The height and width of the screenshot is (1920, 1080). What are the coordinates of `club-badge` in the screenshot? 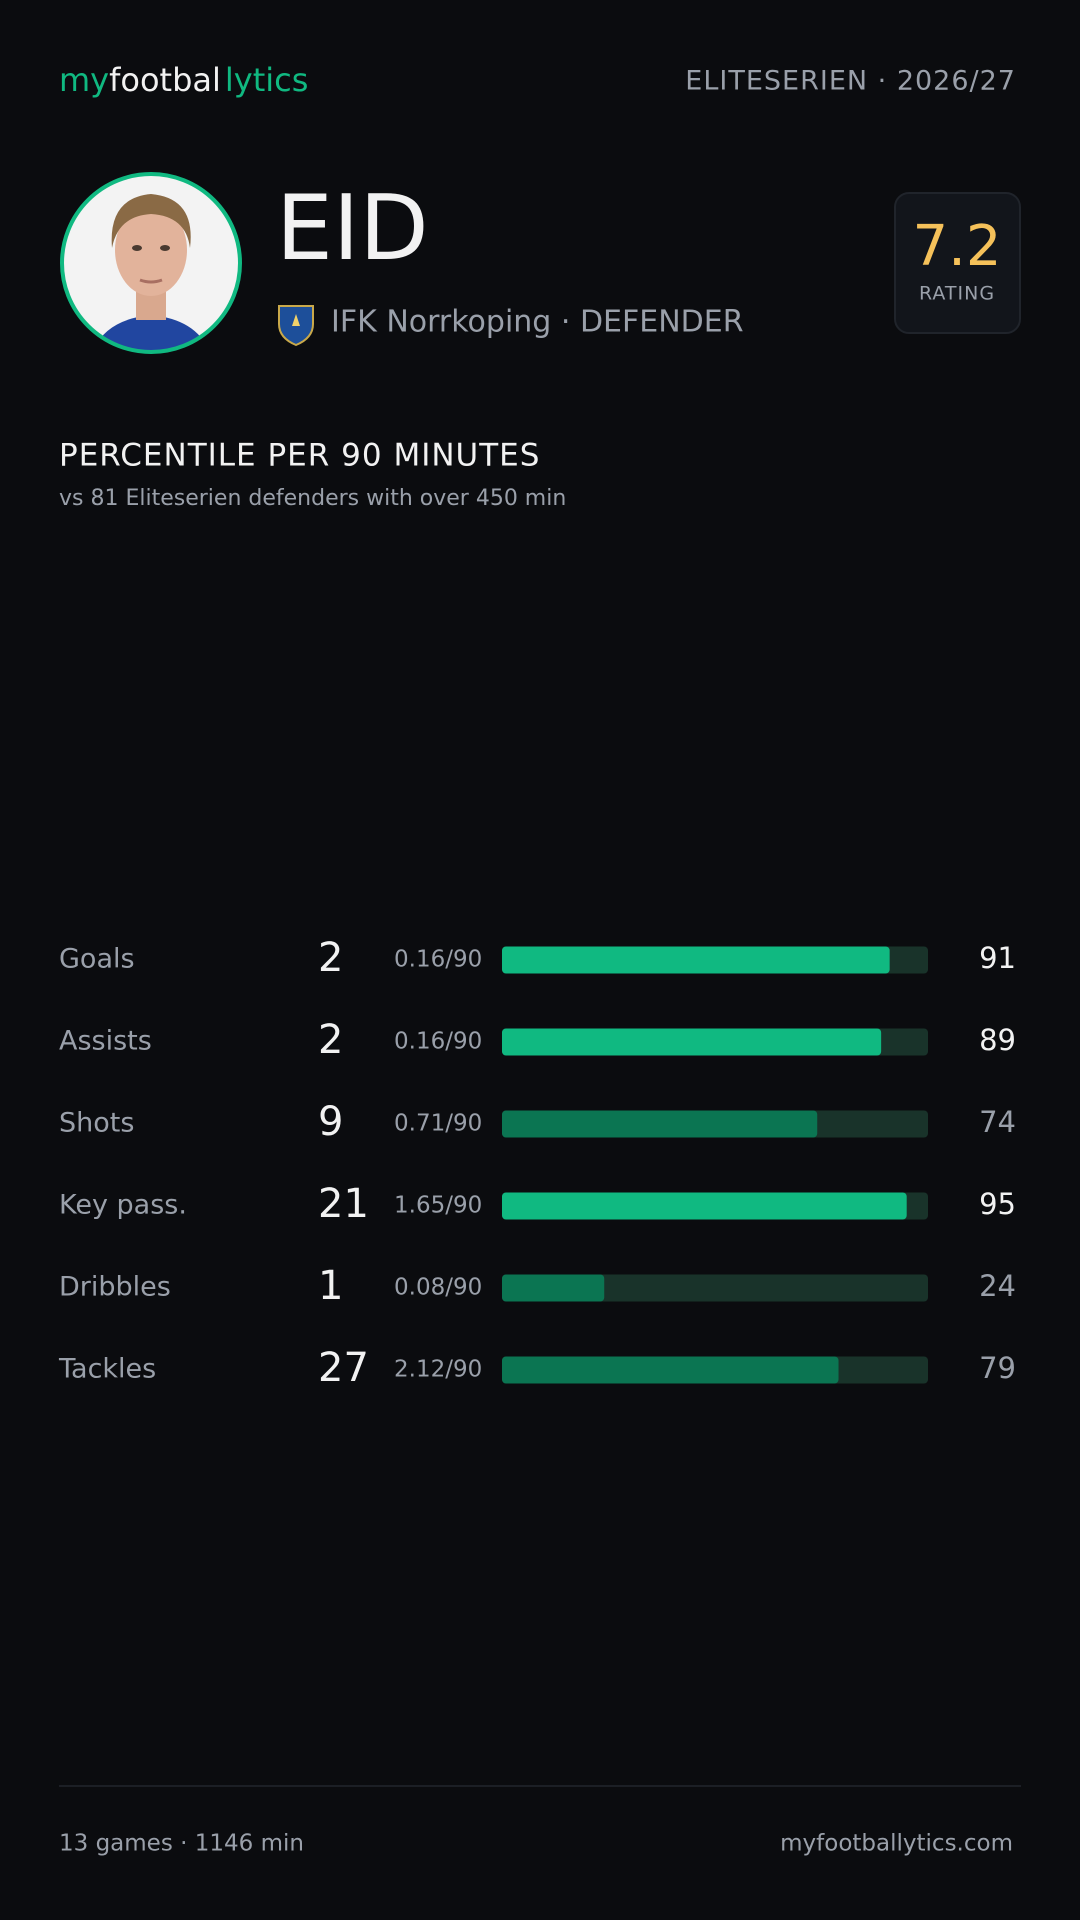 It's located at (296, 326).